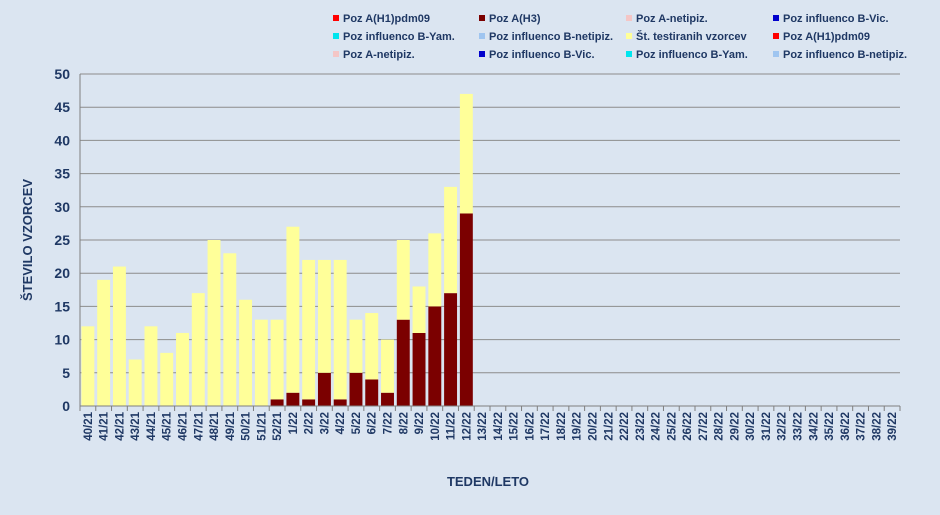 This screenshot has width=940, height=515. Describe the element at coordinates (609, 426) in the screenshot. I see `x-tick-label: 21/22` at that location.